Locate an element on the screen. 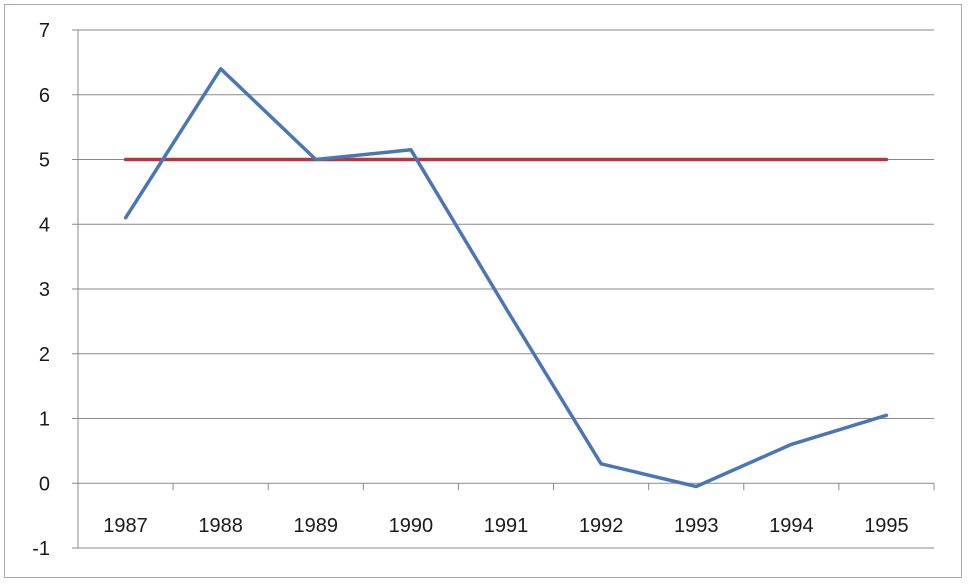  y-tick-label: 4 is located at coordinates (44, 225).